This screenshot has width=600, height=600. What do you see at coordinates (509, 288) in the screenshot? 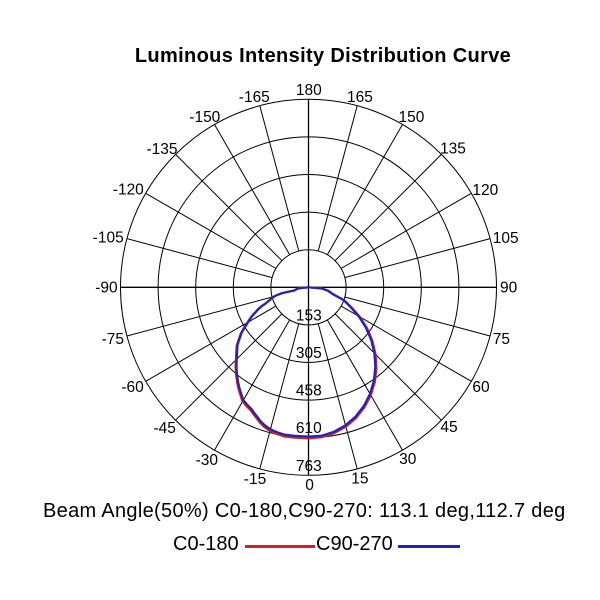
I see `svg-text: 90` at bounding box center [509, 288].